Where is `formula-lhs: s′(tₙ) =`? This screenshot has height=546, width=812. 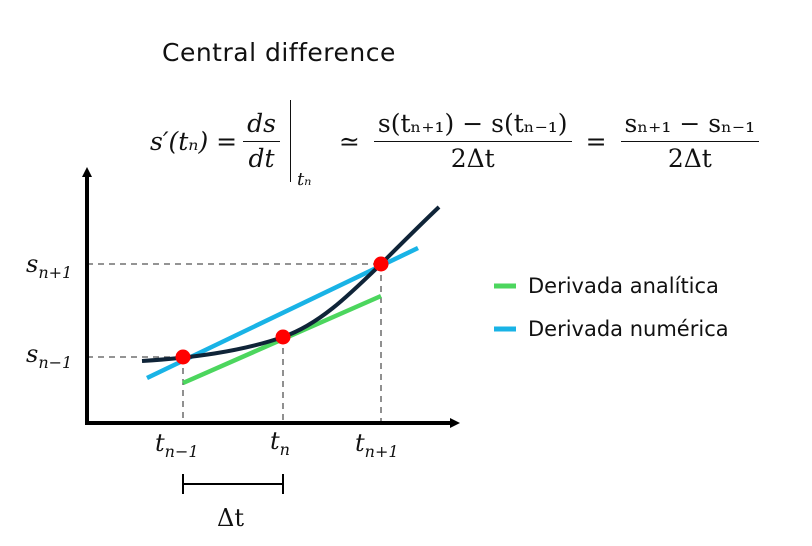 formula-lhs: s′(tₙ) = is located at coordinates (194, 141).